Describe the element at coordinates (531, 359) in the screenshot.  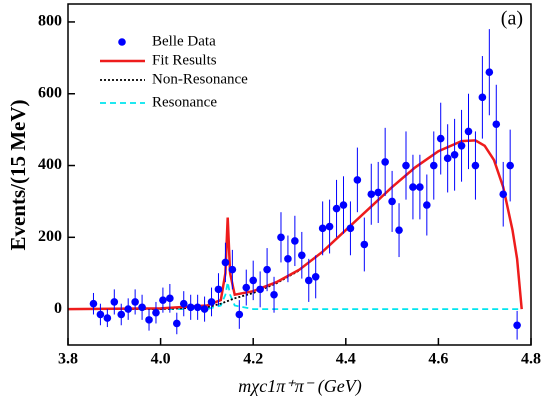
I see `x-tick-label: 4.8` at that location.